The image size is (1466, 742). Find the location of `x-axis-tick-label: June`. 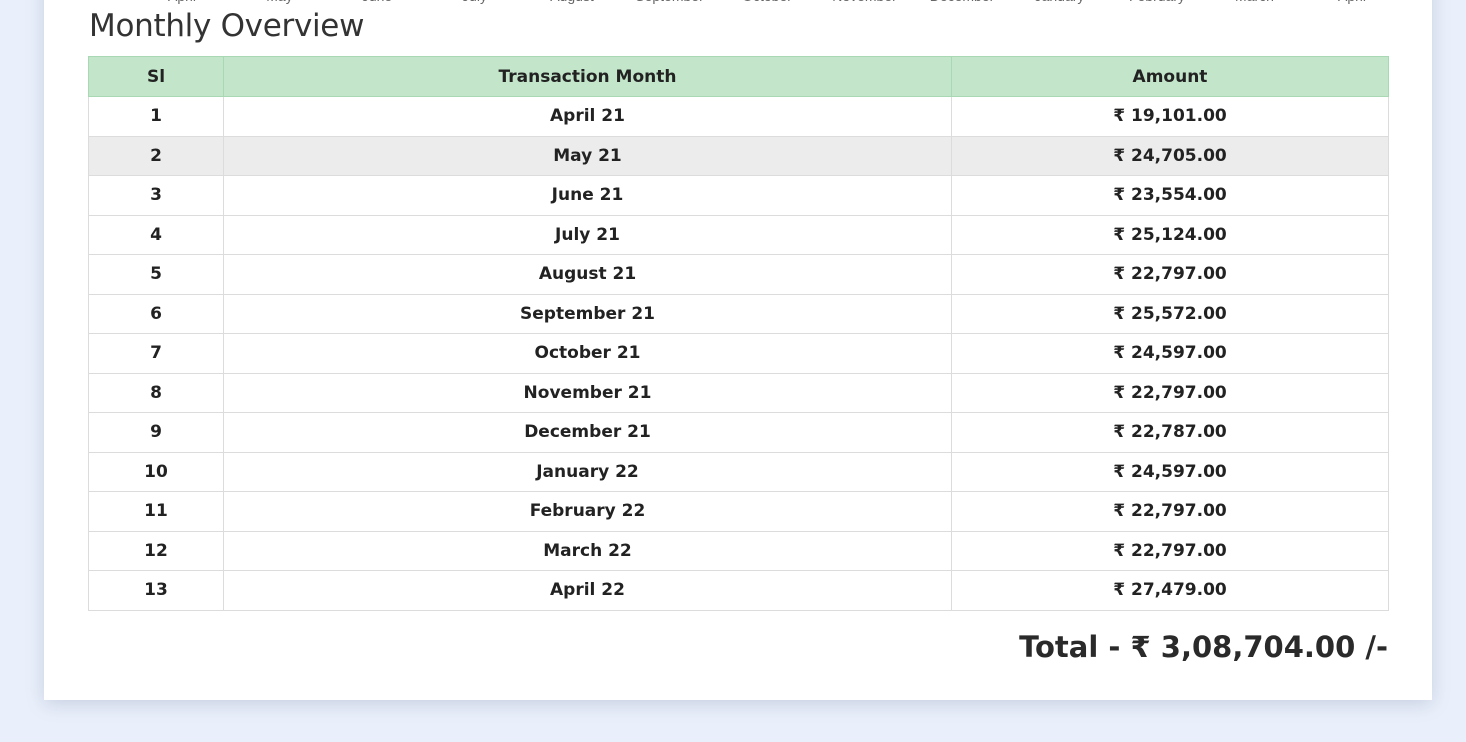

x-axis-tick-label: June is located at coordinates (377, 2).